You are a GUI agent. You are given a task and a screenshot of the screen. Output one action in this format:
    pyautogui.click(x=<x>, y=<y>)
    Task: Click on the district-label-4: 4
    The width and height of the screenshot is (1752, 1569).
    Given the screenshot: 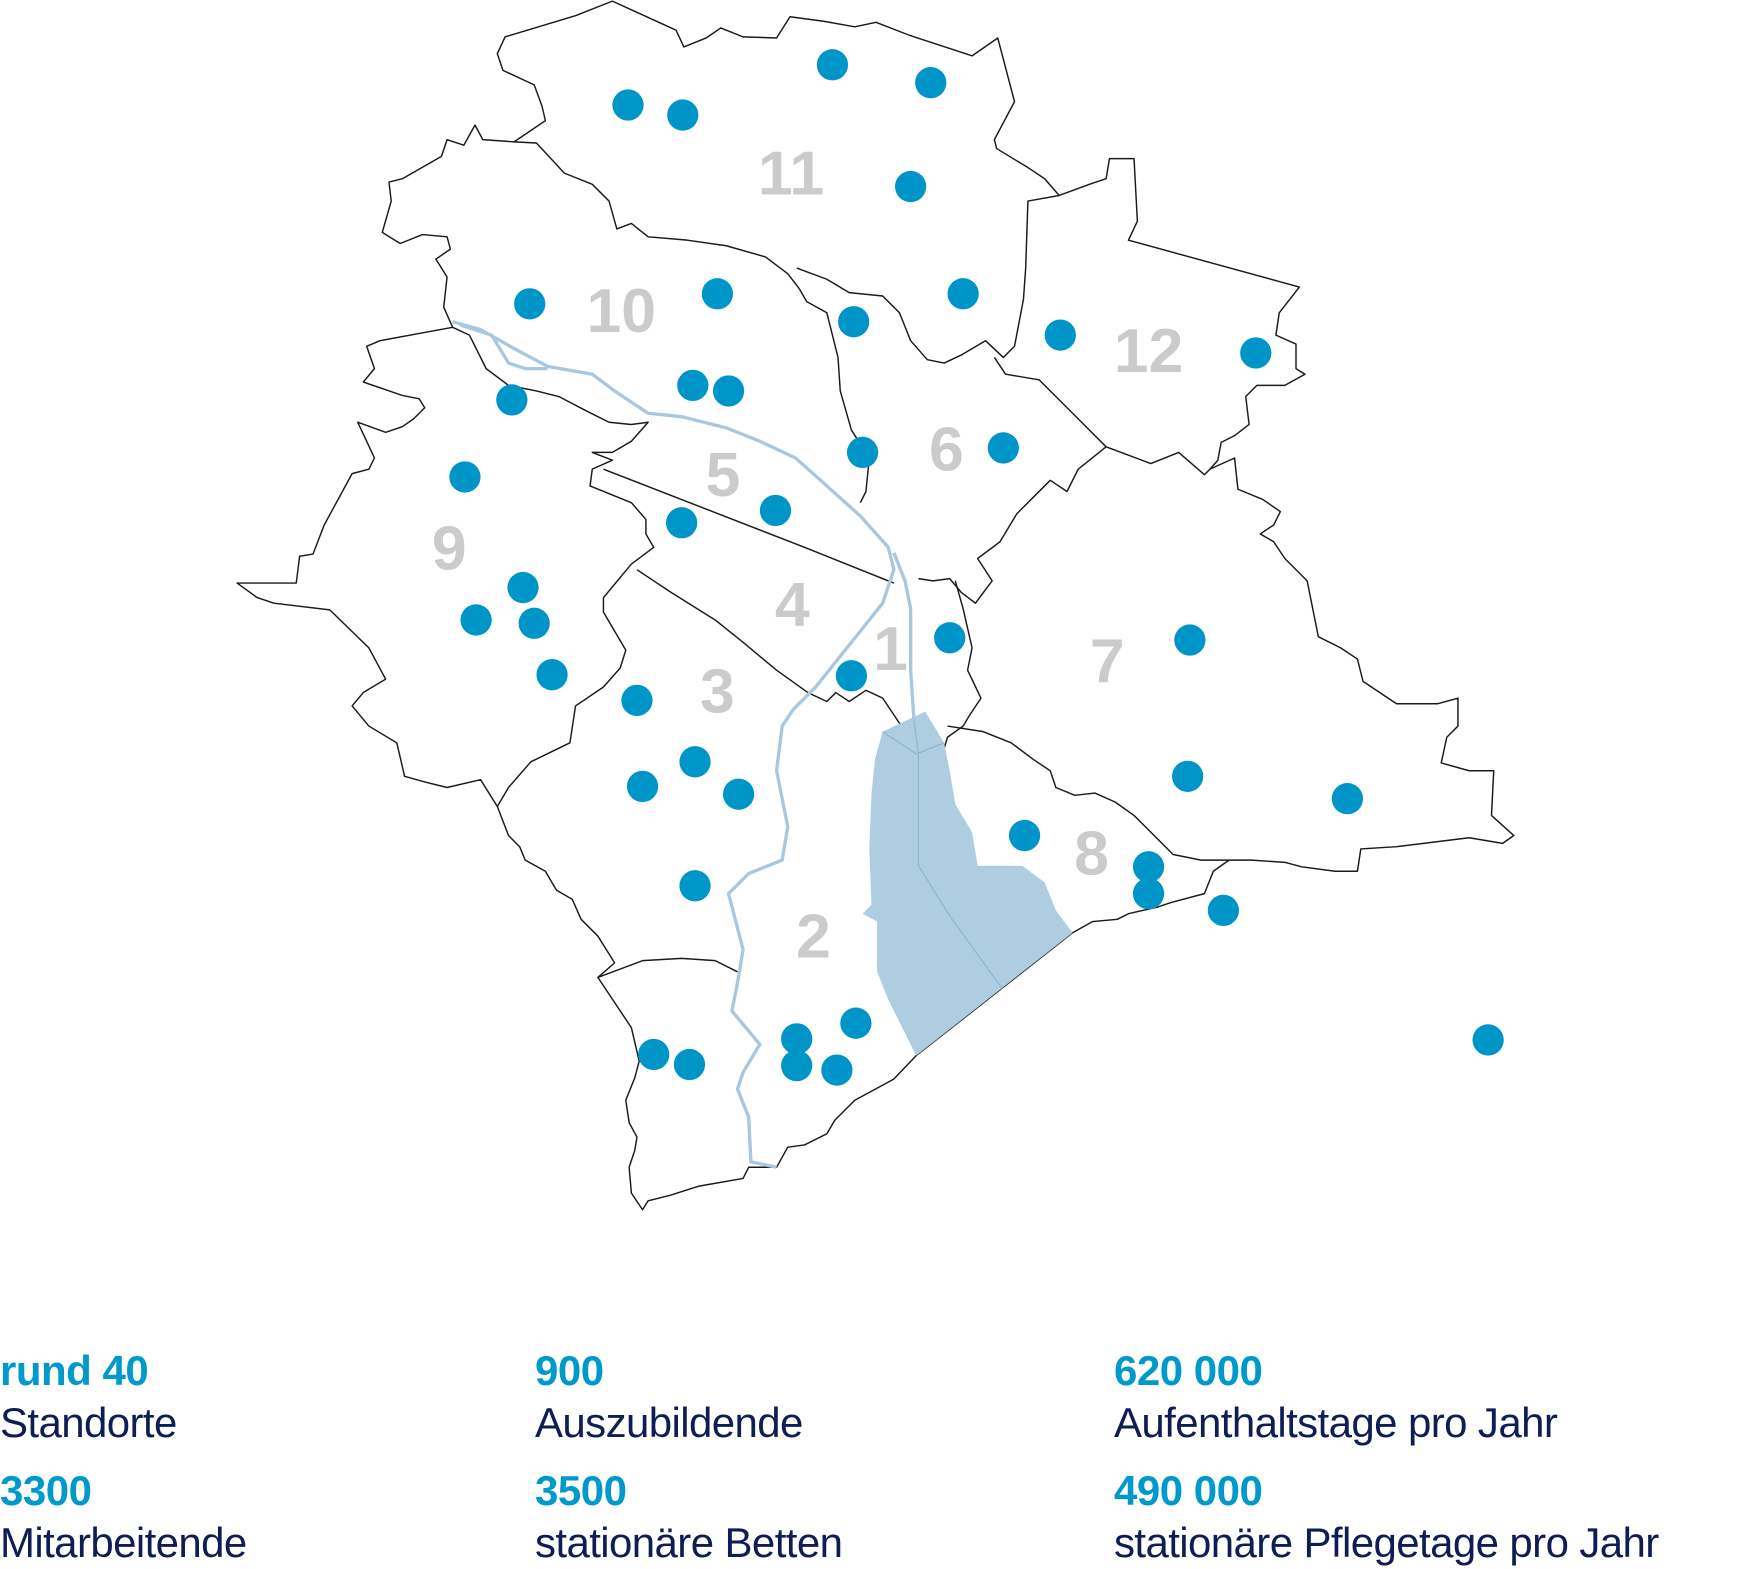 What is the action you would take?
    pyautogui.click(x=792, y=605)
    